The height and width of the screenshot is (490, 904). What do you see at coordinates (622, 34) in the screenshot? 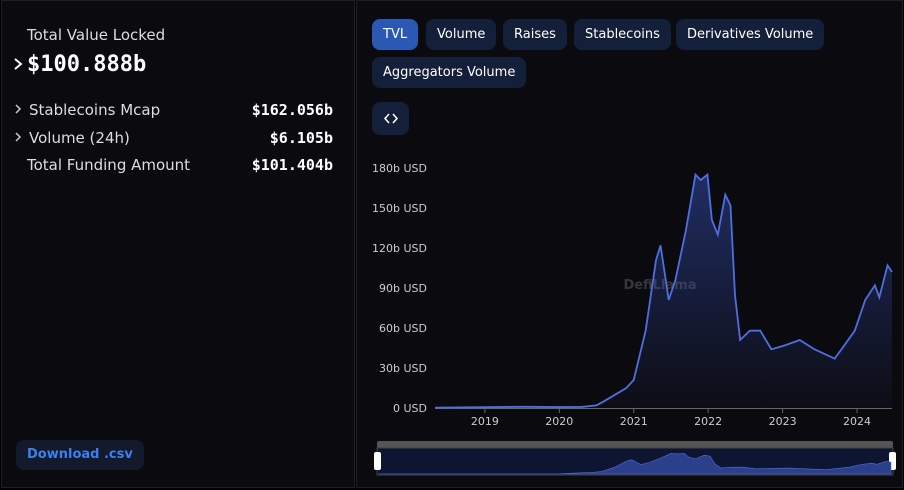
I see `tab: Stablecoins` at bounding box center [622, 34].